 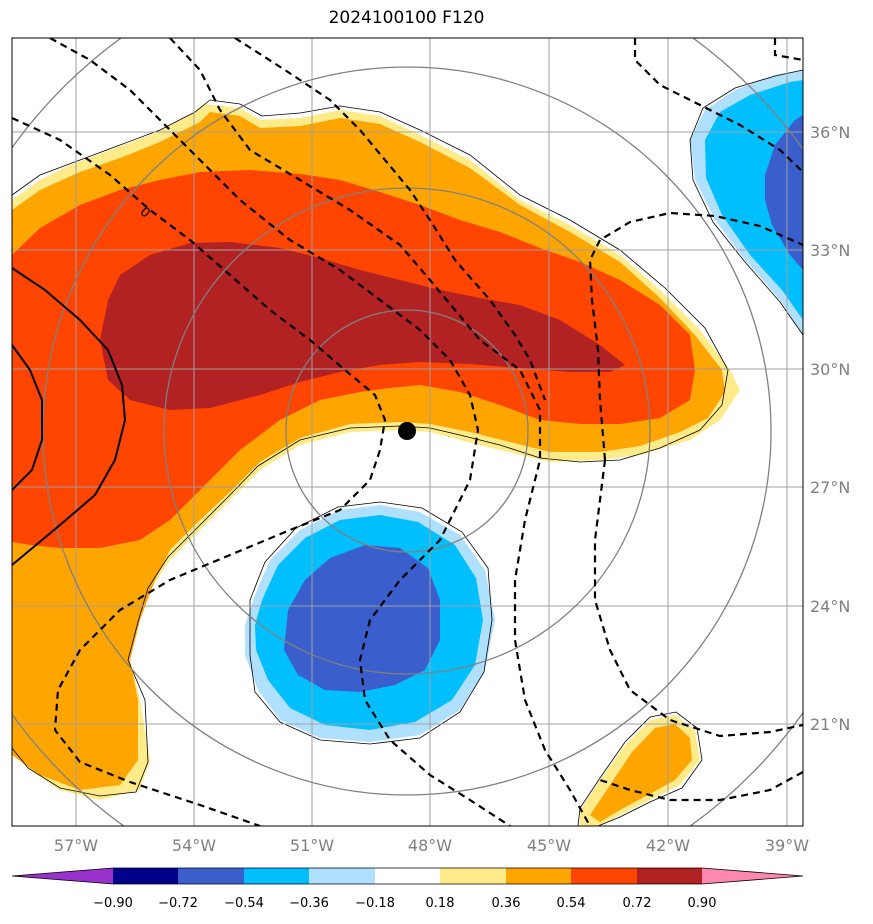 What do you see at coordinates (178, 903) in the screenshot?
I see `colorbar-tick-label: −0.72` at bounding box center [178, 903].